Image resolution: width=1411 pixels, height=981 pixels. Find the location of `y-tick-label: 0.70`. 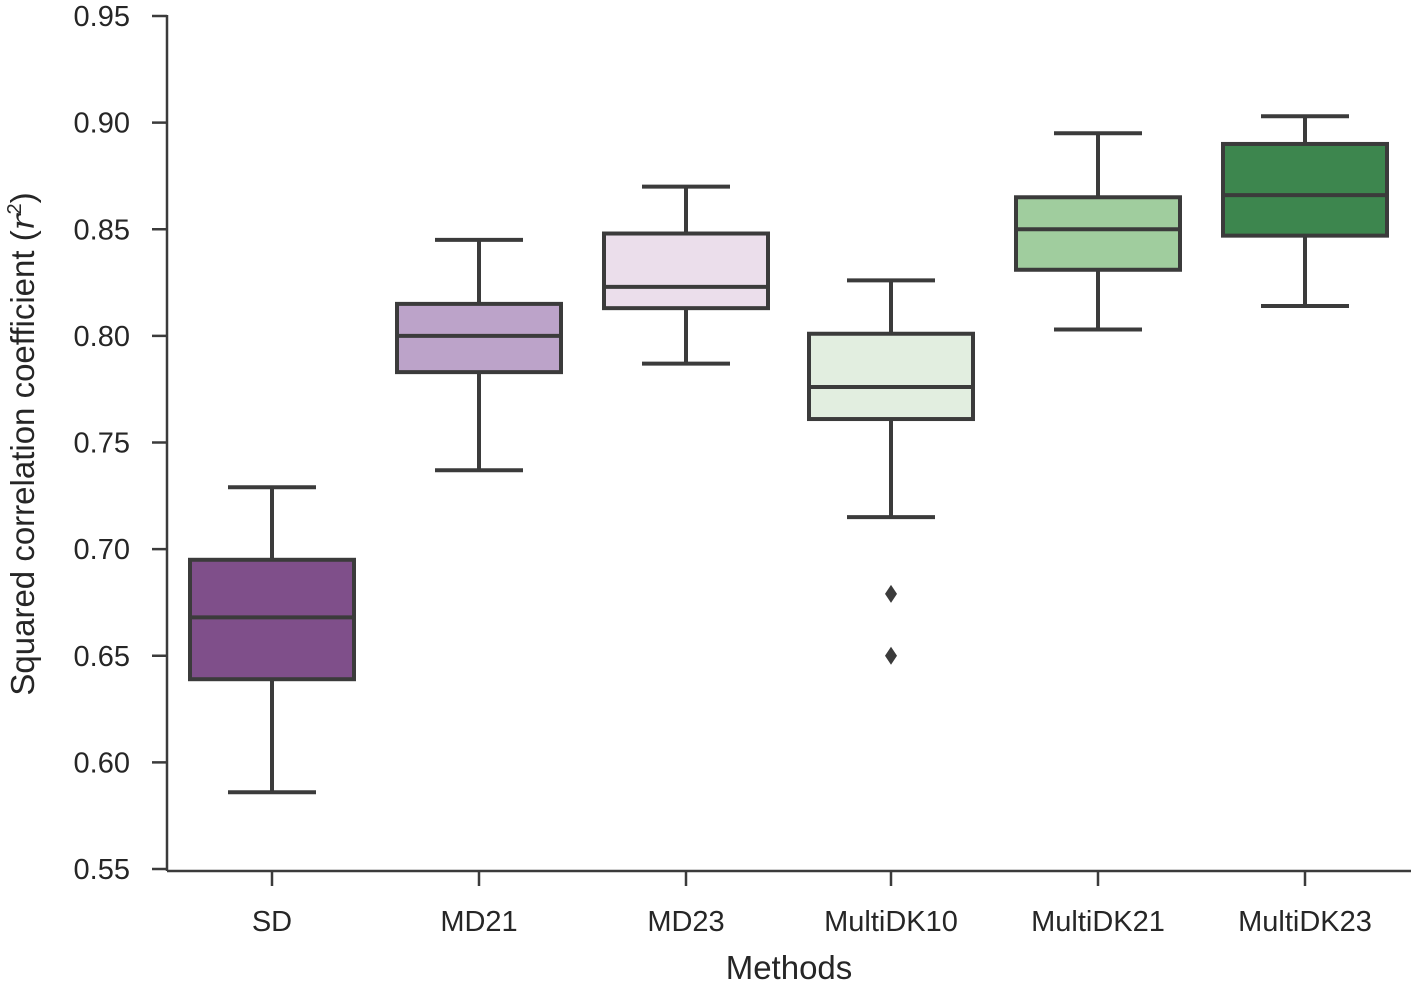

y-tick-label: 0.70 is located at coordinates (102, 550).